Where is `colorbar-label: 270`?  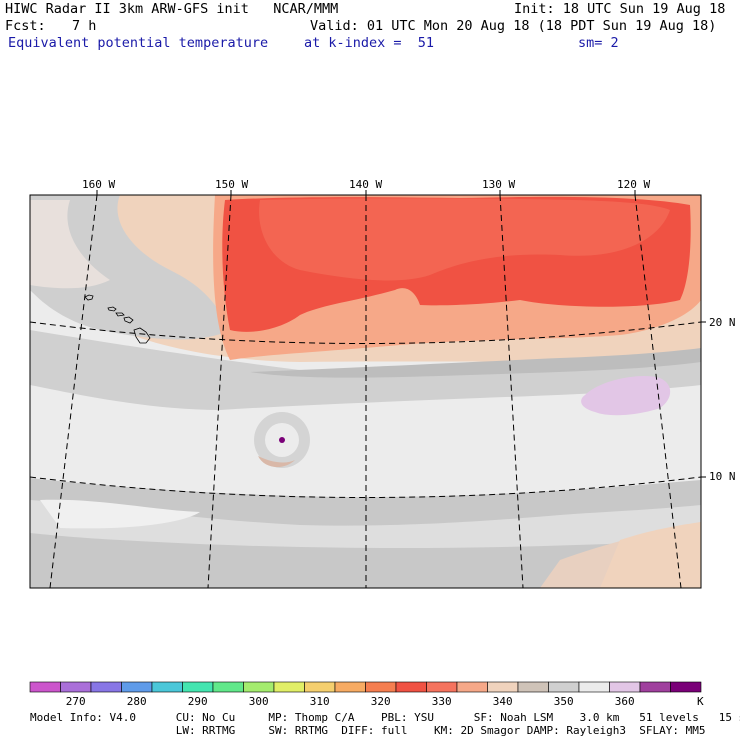
colorbar-label: 270 is located at coordinates (75, 701).